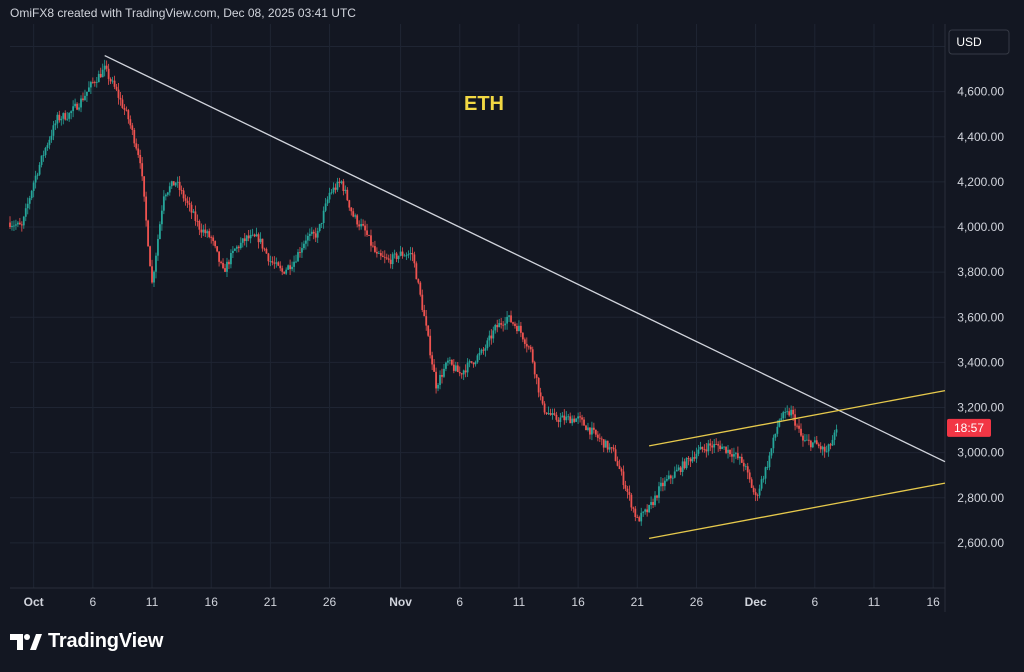 The height and width of the screenshot is (672, 1024). I want to click on tradingview-footer: TradingView, so click(86, 641).